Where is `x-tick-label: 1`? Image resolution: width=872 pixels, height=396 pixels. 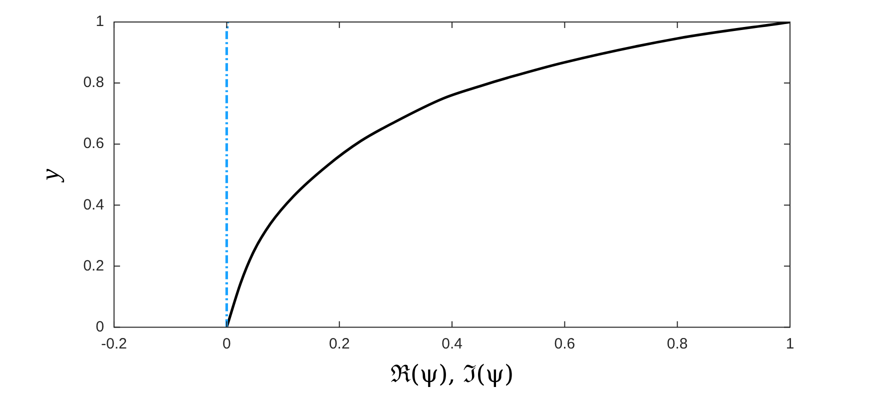 x-tick-label: 1 is located at coordinates (790, 343).